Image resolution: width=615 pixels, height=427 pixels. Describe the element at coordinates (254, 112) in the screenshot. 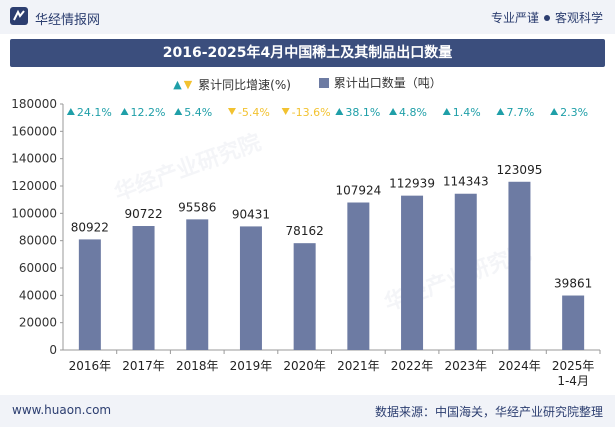

I see `growth-label: -5.4%` at that location.